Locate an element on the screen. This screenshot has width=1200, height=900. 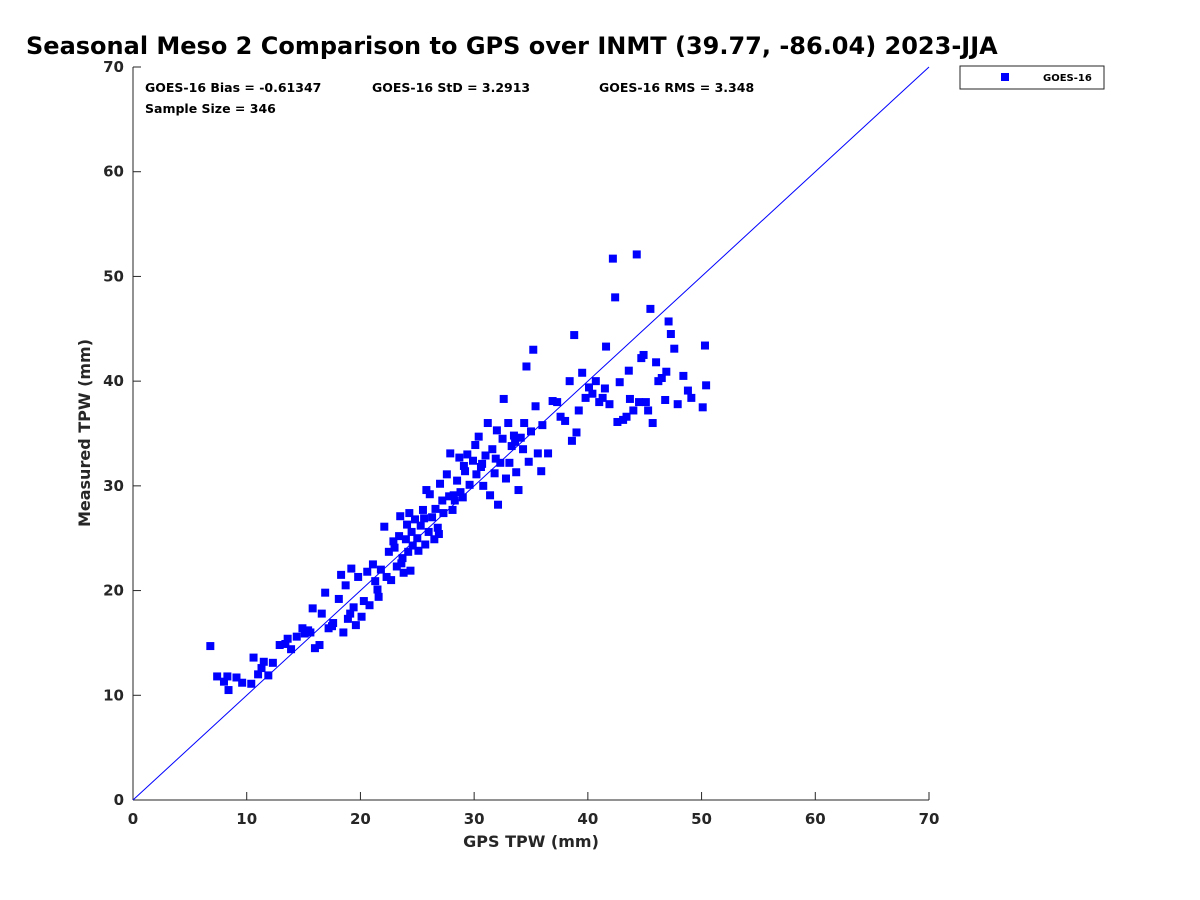
y-tick-label: 70 is located at coordinates (113, 67).